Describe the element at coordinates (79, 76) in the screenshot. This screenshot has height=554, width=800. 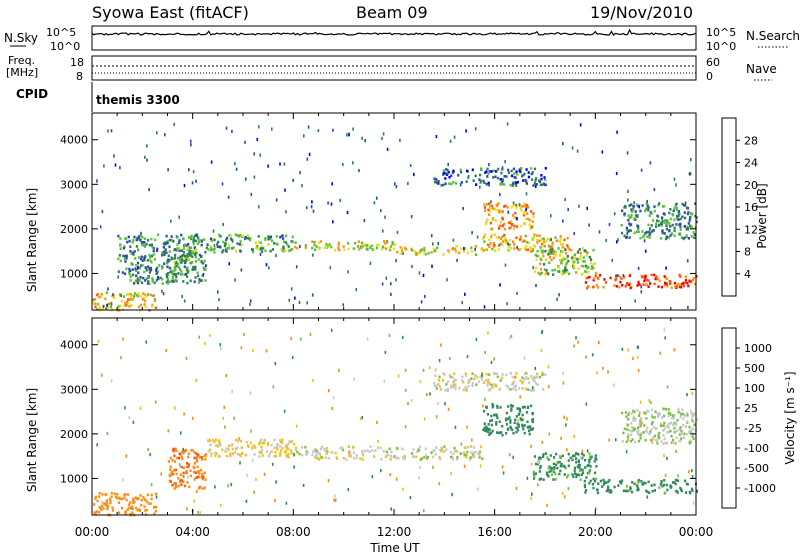
I see `freq-tick-low: 8` at that location.